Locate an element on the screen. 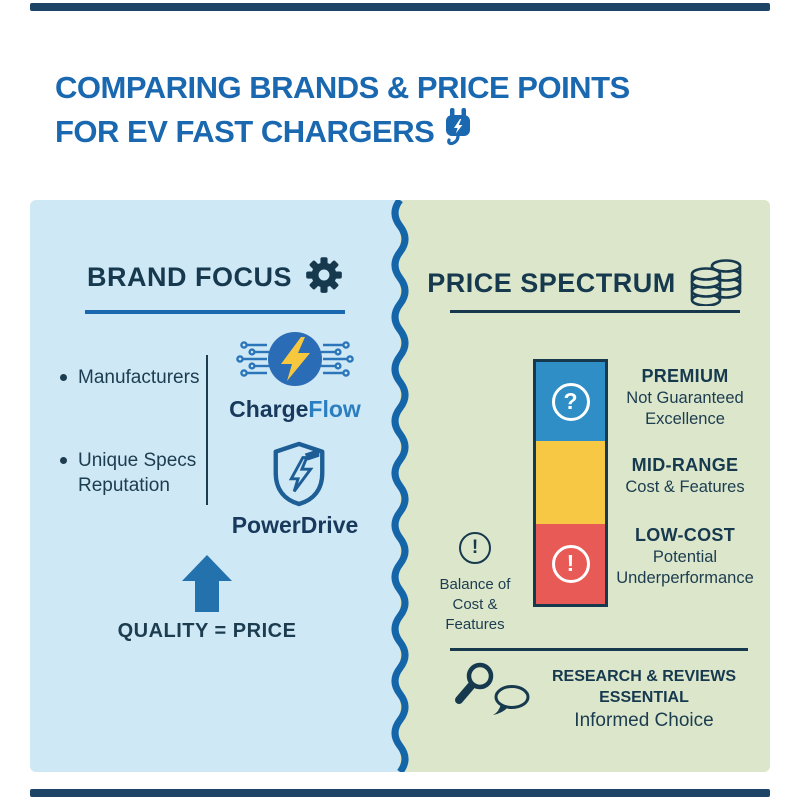 The height and width of the screenshot is (800, 800). price-spectrum-bar: ? ! is located at coordinates (570, 483).